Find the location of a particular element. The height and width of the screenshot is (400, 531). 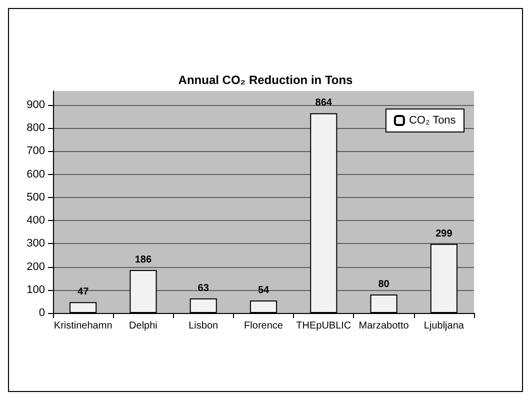

x-tick-label: Lisbon is located at coordinates (203, 326).